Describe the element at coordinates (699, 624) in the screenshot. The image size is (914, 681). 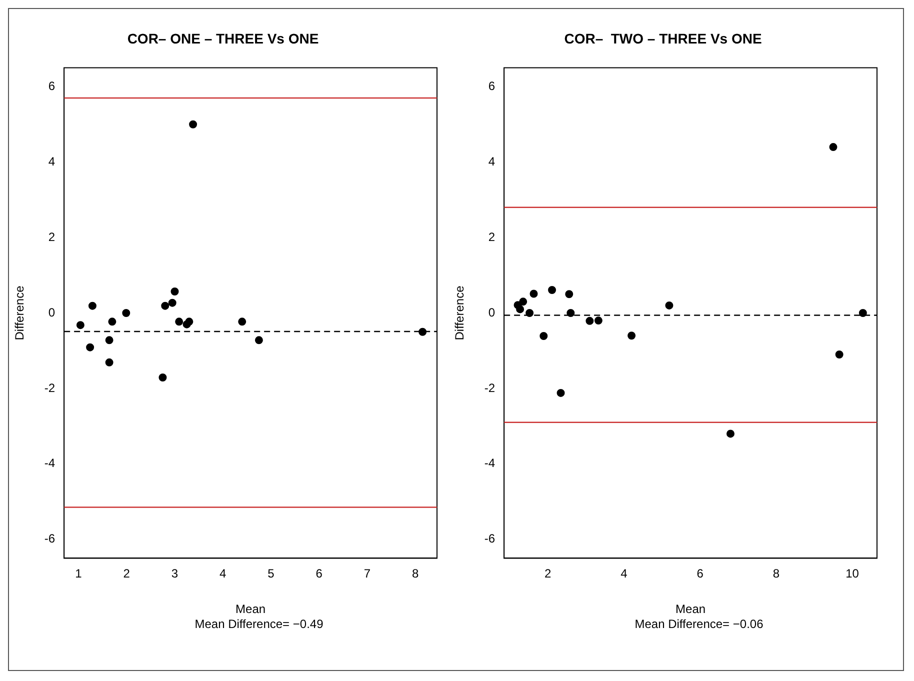
I see `text: Mean Difference= −0.06` at that location.